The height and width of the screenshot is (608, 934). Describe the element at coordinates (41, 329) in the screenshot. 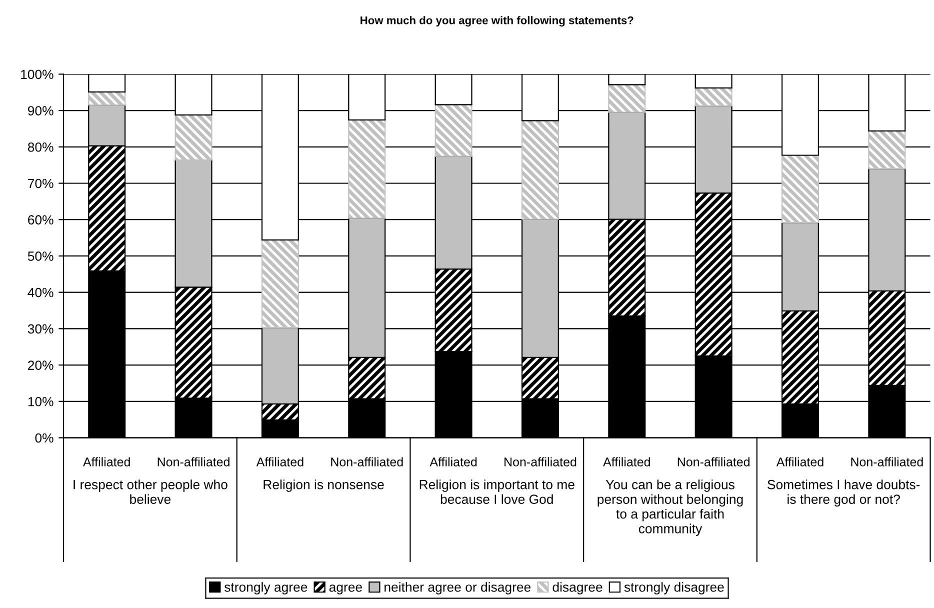

I see `y-tick-label: 30%` at that location.